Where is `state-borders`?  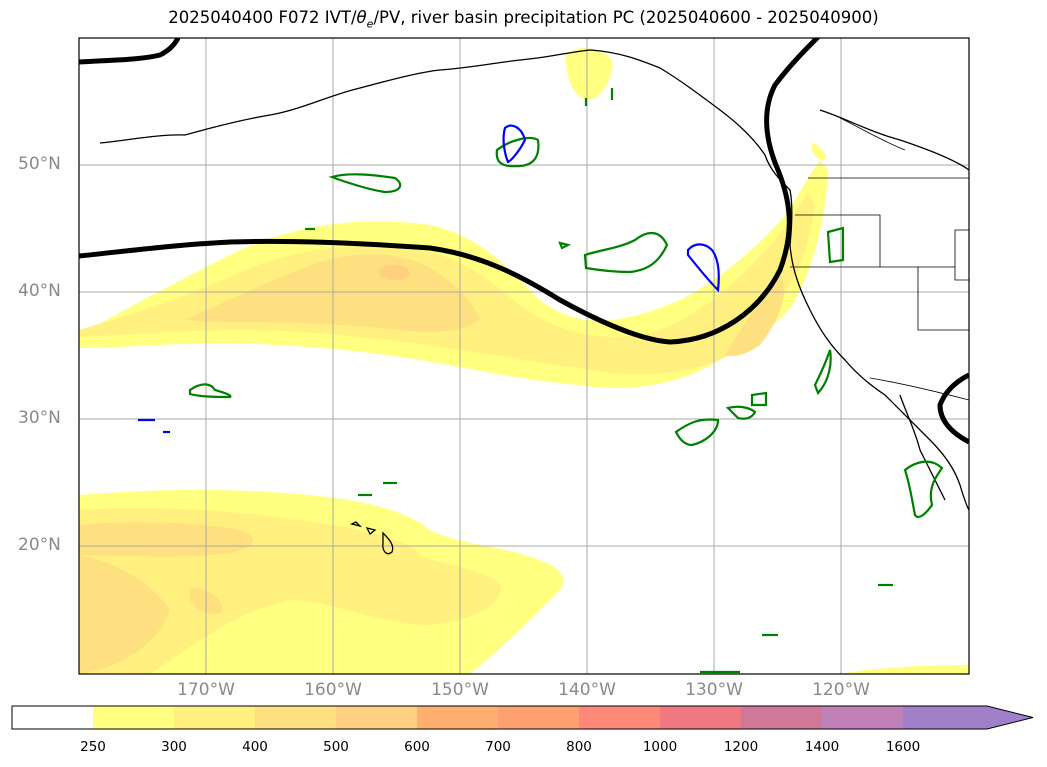
state-borders is located at coordinates (879, 259).